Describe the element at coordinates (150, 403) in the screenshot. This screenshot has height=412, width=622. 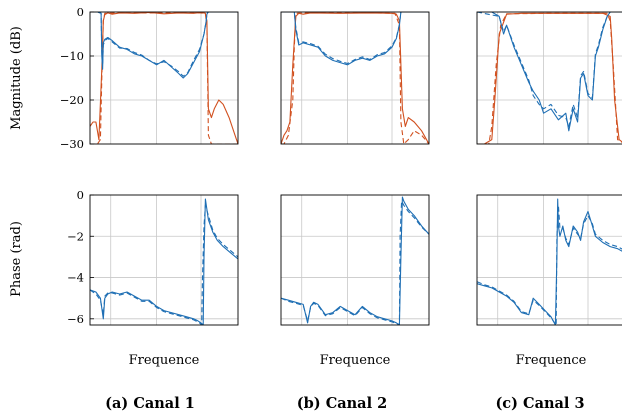
I see `caption-canal-1: (a) Canal 1` at that location.